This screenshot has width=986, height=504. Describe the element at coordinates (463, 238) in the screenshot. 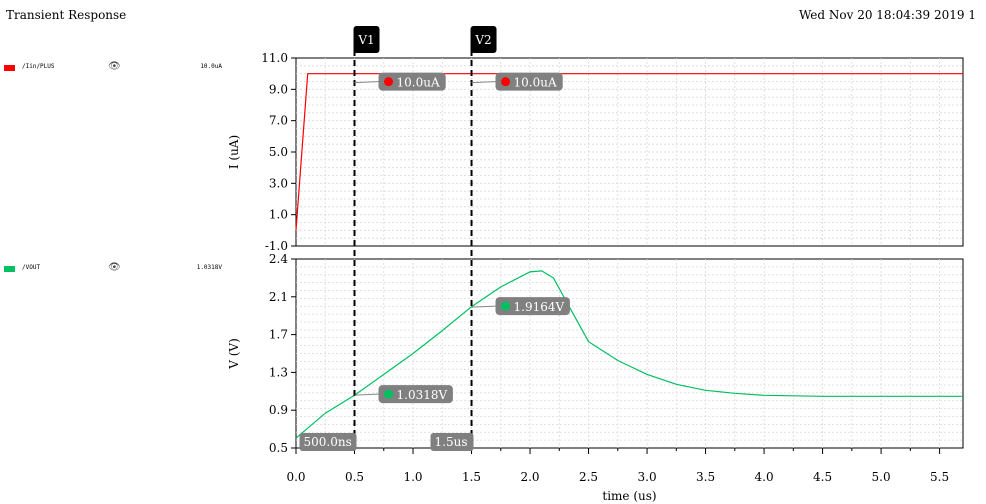

I see `cursor-v2: V2 1.5us` at that location.